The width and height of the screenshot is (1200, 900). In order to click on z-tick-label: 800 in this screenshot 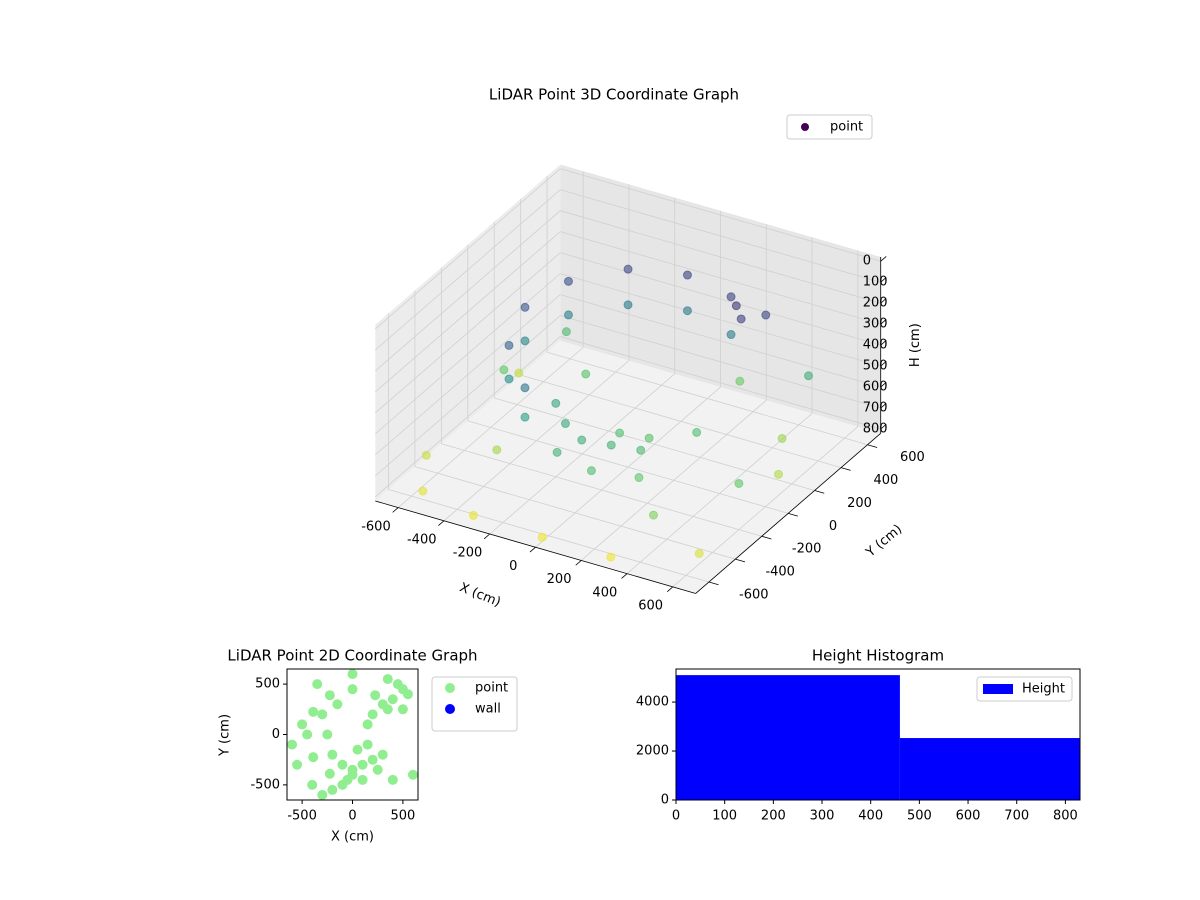, I will do `click(875, 429)`.